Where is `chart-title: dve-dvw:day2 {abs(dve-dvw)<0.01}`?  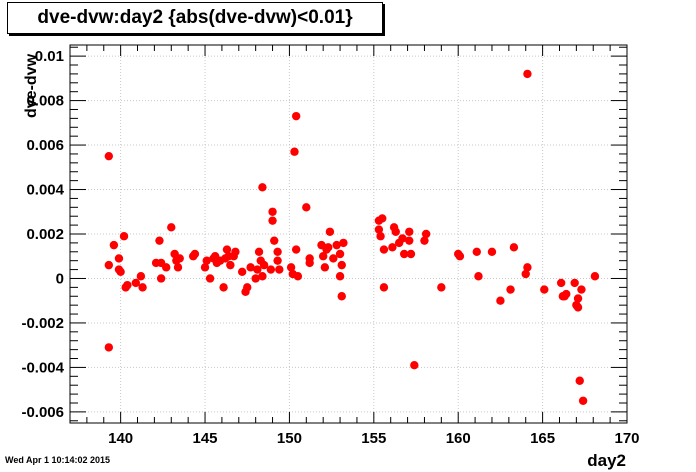 chart-title: dve-dvw:day2 {abs(dve-dvw)<0.01} is located at coordinates (195, 17).